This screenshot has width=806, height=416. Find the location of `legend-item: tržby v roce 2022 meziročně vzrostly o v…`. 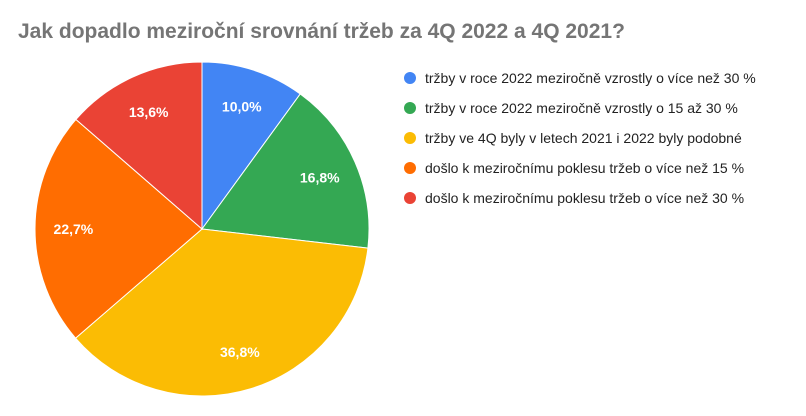

legend-item: tržby v roce 2022 meziročně vzrostly o v… is located at coordinates (580, 78).